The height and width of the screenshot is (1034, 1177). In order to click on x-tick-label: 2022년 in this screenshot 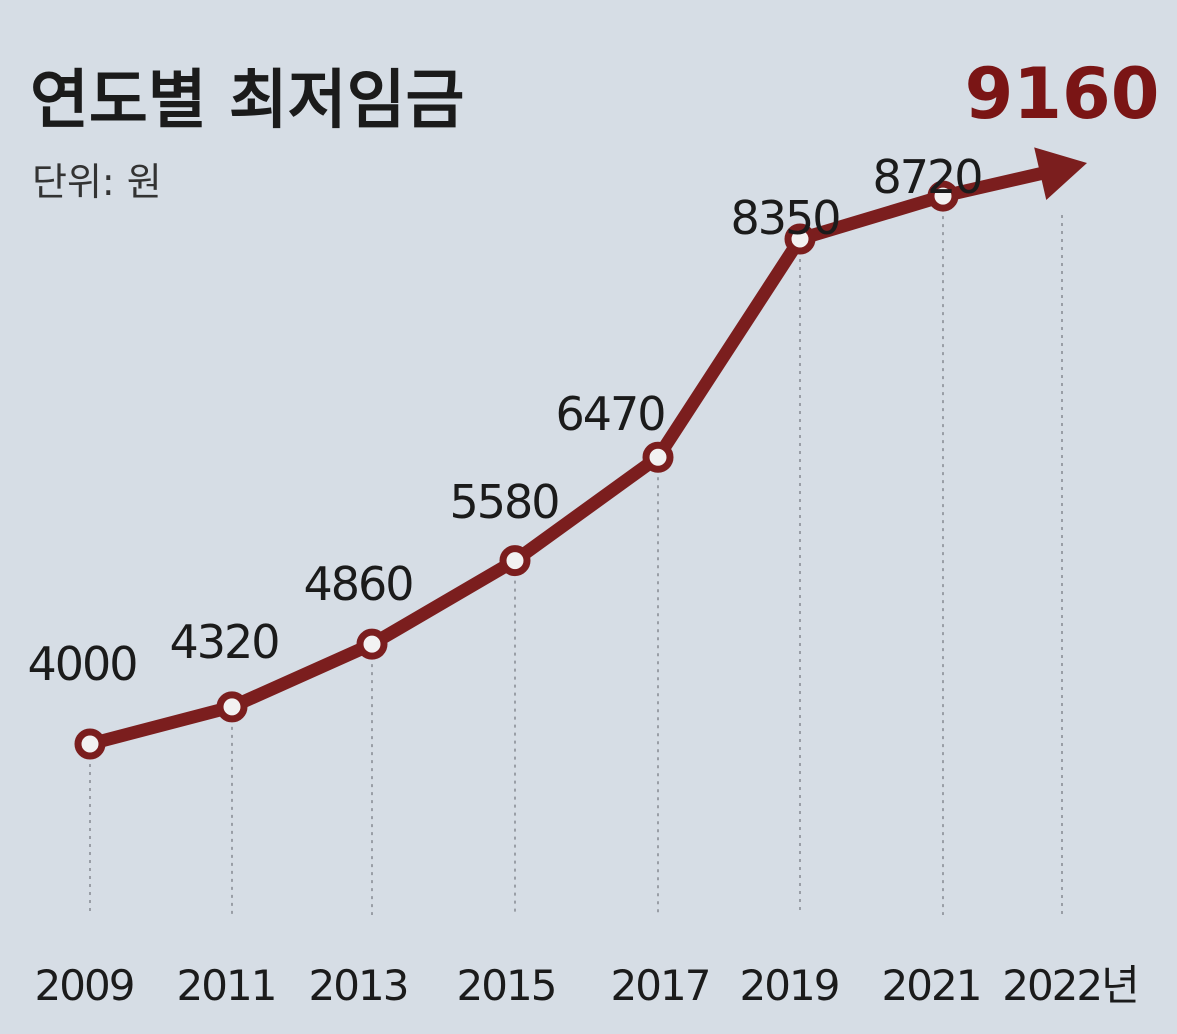, I will do `click(1070, 985)`.